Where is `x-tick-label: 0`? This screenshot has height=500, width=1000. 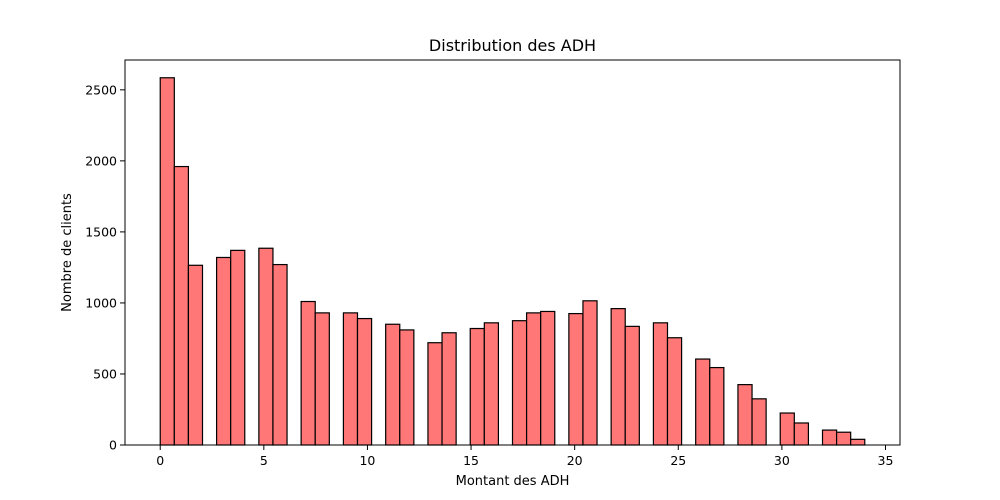
x-tick-label: 0 is located at coordinates (160, 460).